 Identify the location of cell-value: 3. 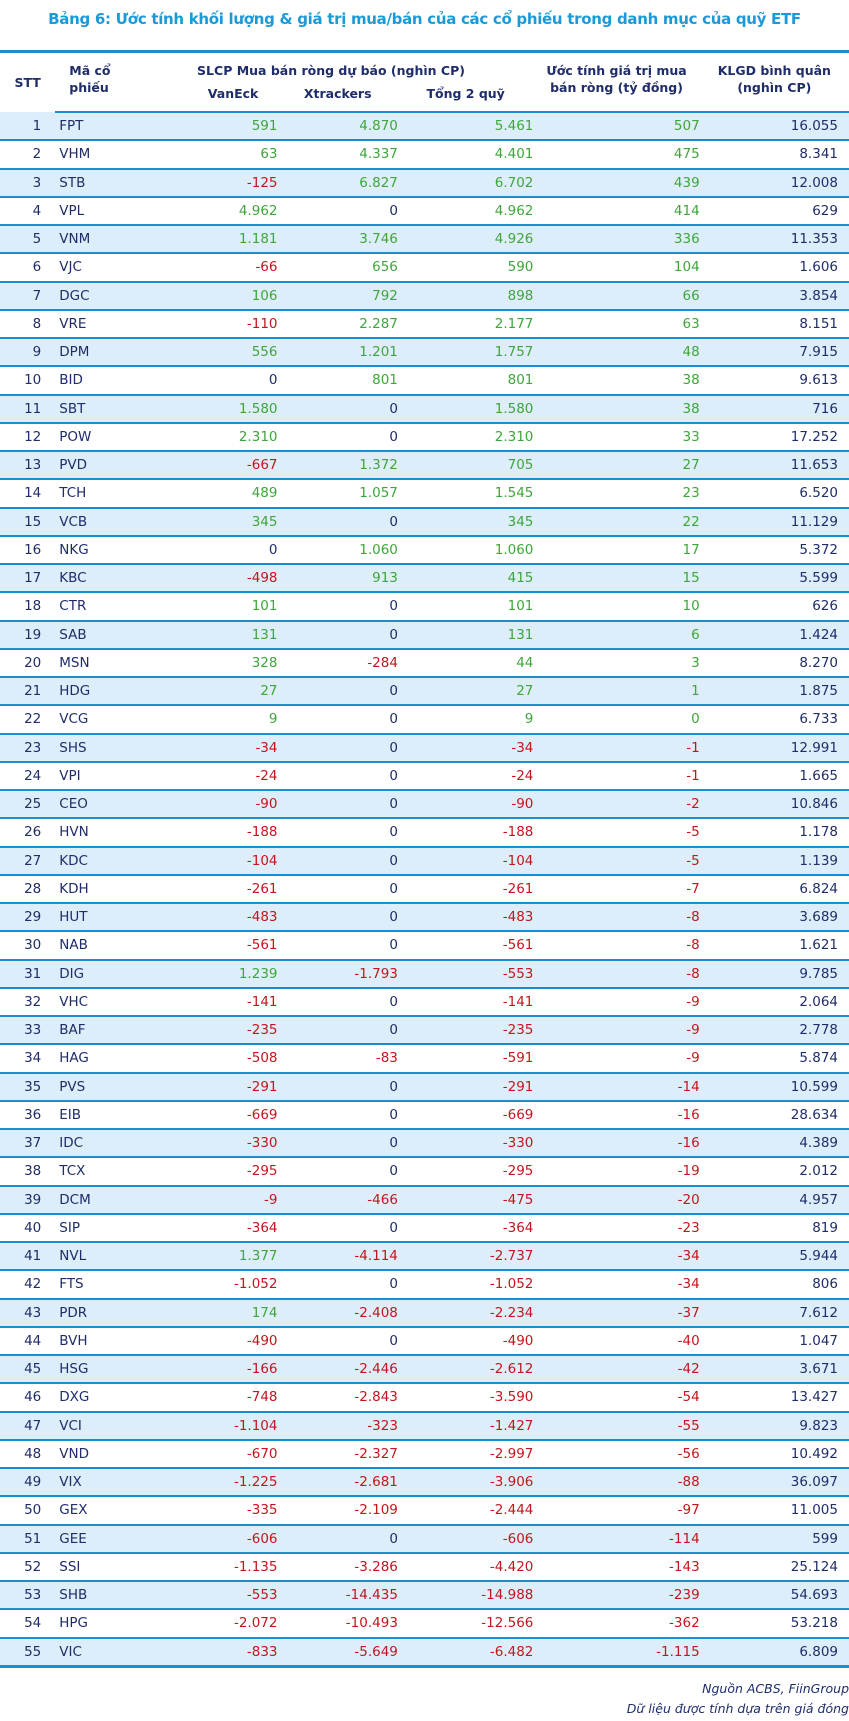
(616, 663).